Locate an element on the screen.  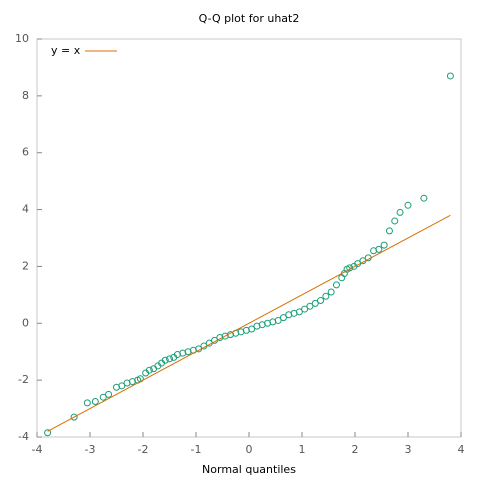
y-tick-label: 6 is located at coordinates (25, 152).